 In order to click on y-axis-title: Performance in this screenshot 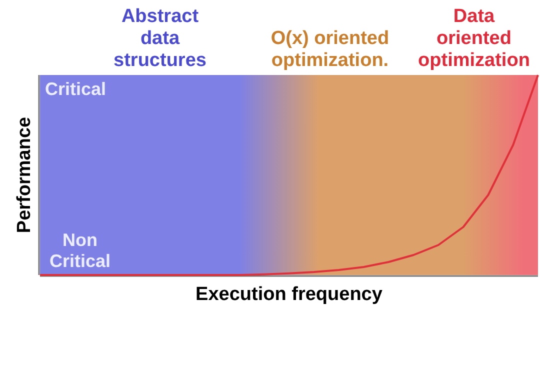, I will do `click(24, 175)`.